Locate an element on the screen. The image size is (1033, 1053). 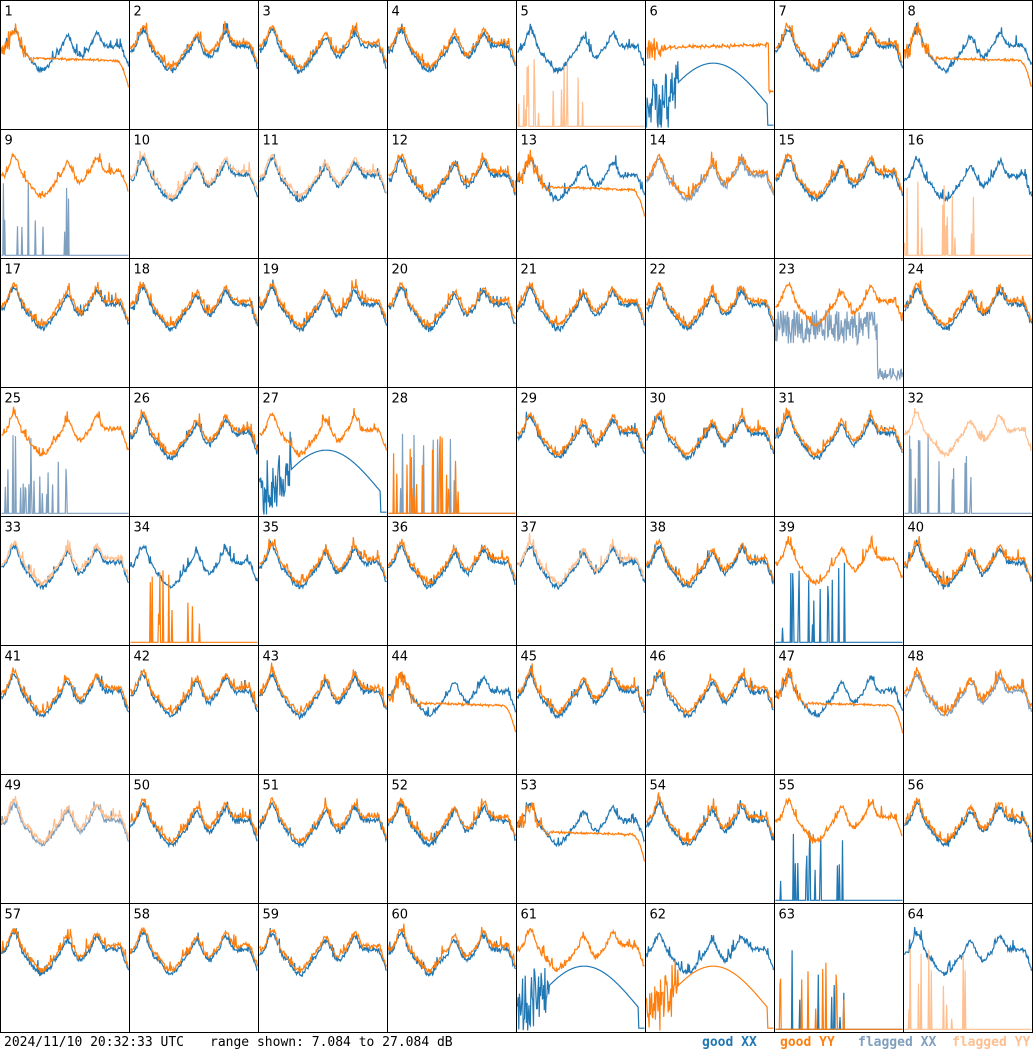
panel-number: 45 is located at coordinates (529, 657).